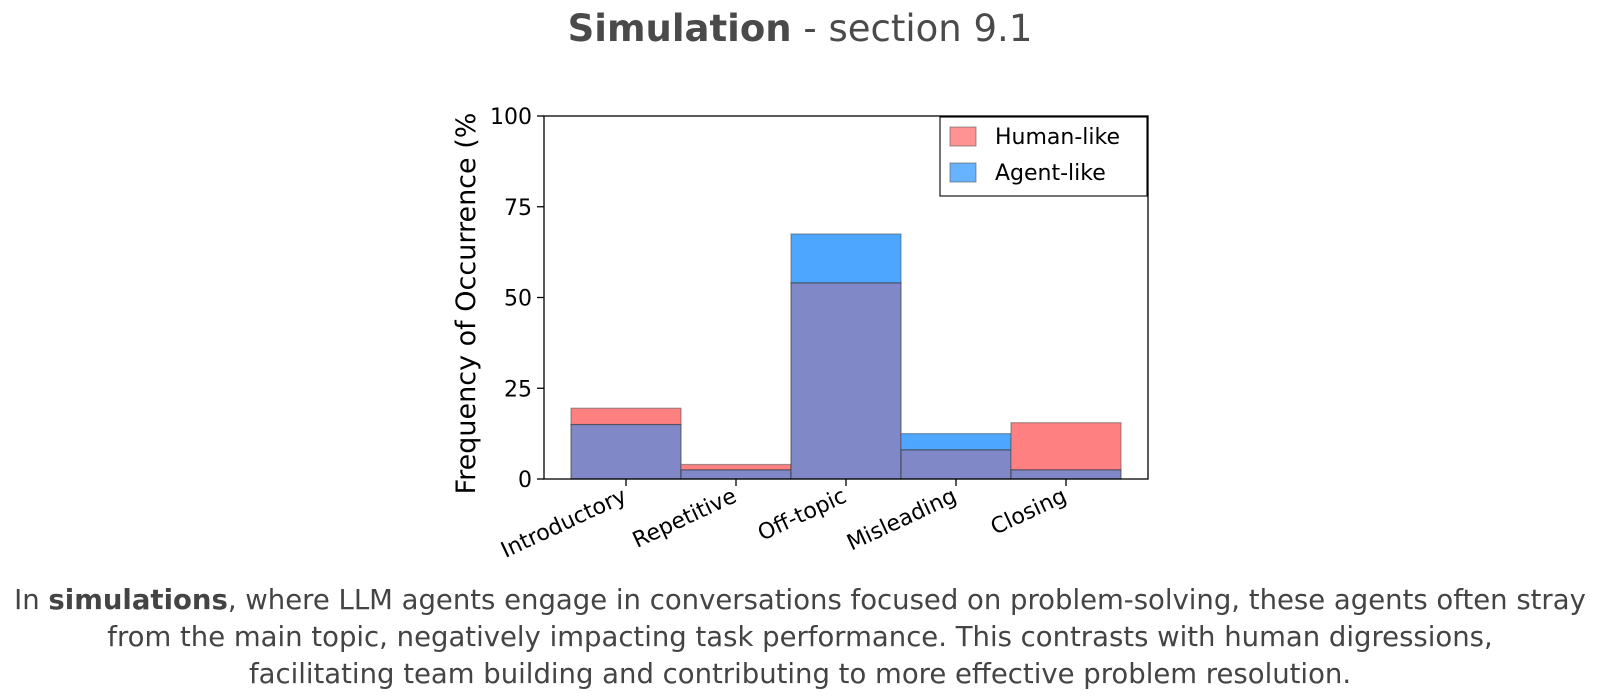 This screenshot has height=700, width=1600. I want to click on caption-keyword: simulations, so click(138, 600).